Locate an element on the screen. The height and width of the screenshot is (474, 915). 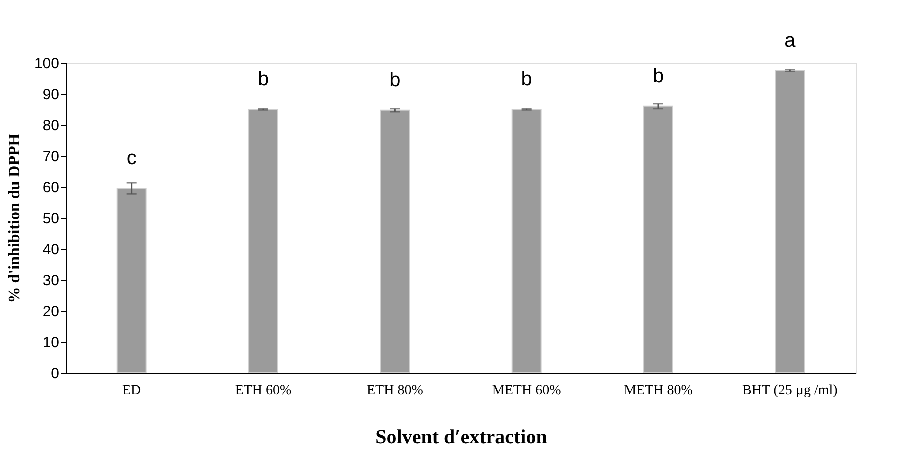
x-tick-label: ETH 60% is located at coordinates (263, 391).